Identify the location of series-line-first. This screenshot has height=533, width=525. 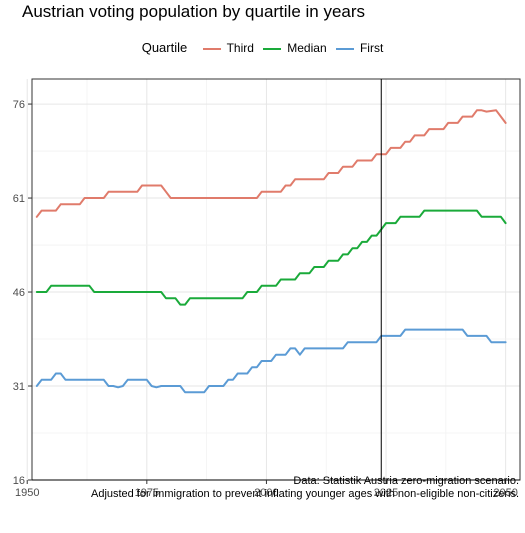
(271, 361).